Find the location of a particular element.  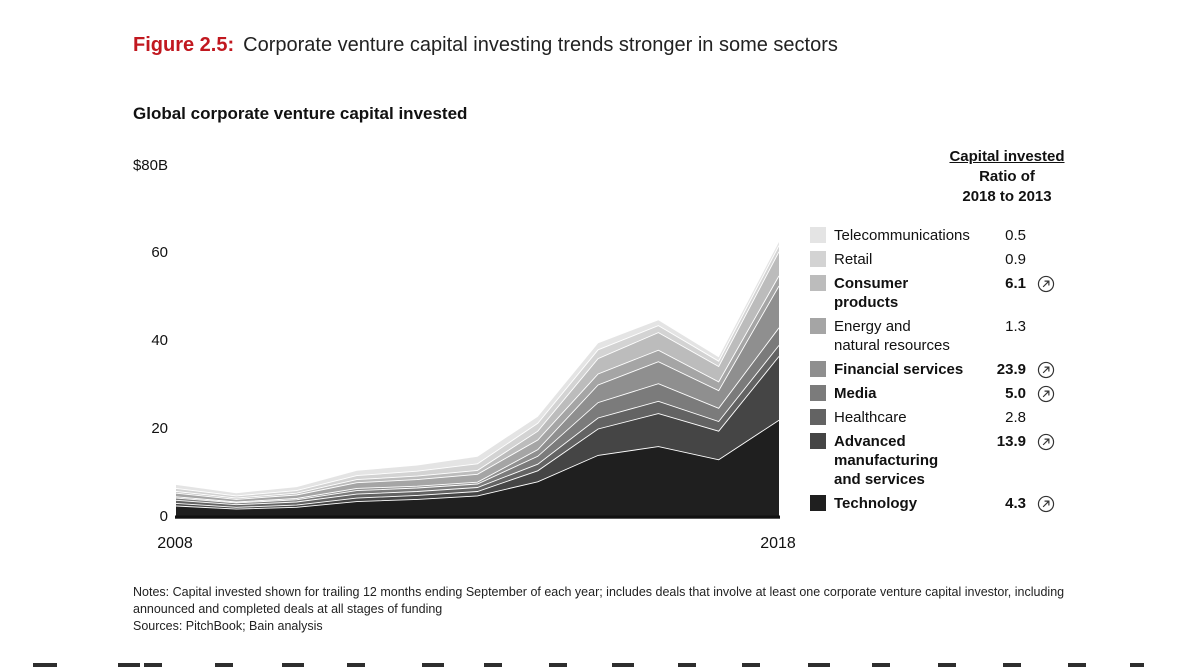

legend-row: Consumer products 6.1 is located at coordinates (946, 293).